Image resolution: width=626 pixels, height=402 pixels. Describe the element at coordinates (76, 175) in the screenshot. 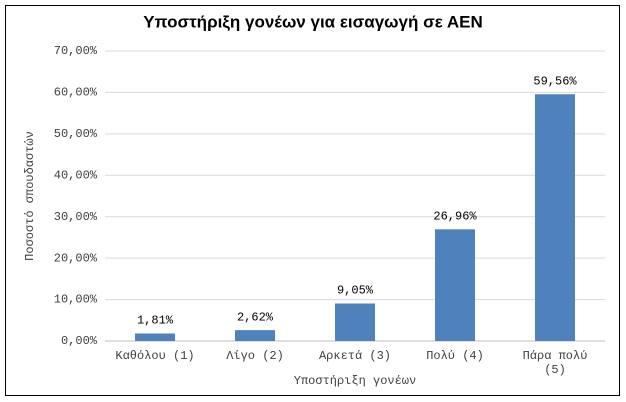

I see `y-tick-label: 40,00%` at that location.